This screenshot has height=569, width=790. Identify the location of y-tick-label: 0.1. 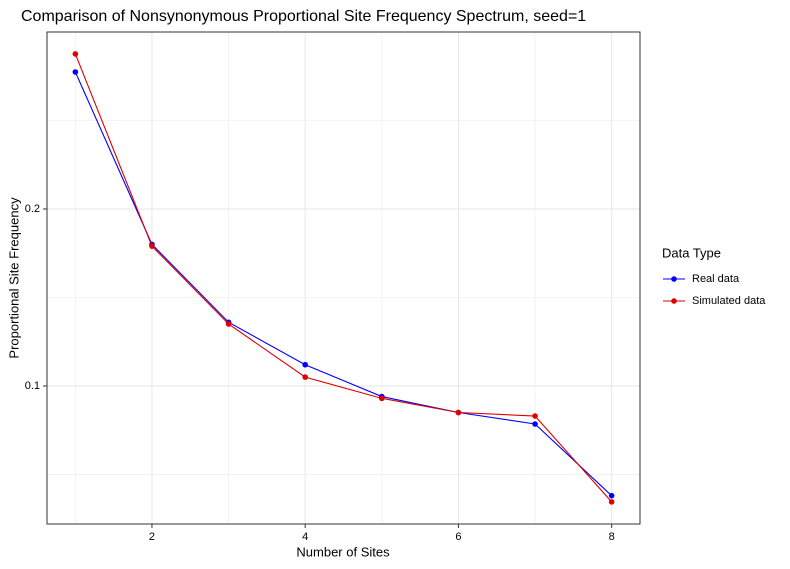
(32, 386).